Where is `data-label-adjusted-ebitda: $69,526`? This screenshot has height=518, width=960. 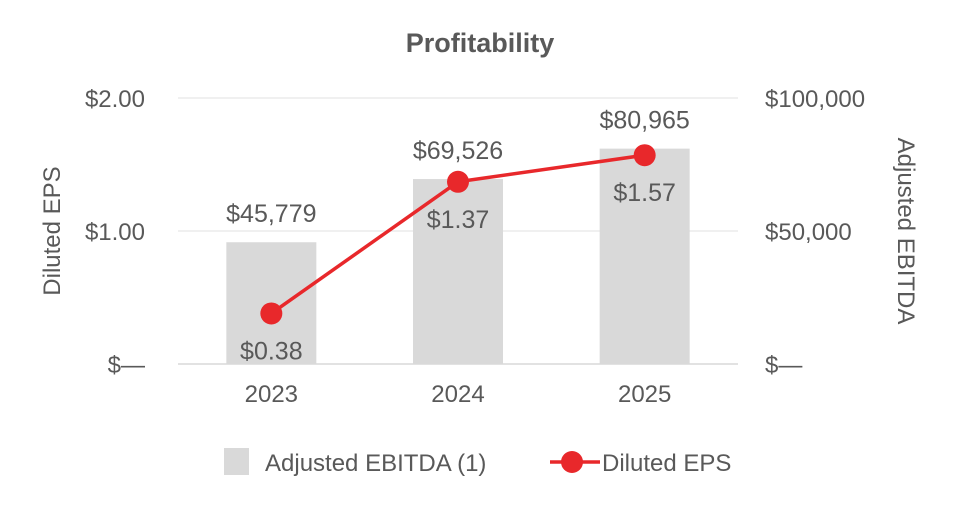
data-label-adjusted-ebitda: $69,526 is located at coordinates (458, 151).